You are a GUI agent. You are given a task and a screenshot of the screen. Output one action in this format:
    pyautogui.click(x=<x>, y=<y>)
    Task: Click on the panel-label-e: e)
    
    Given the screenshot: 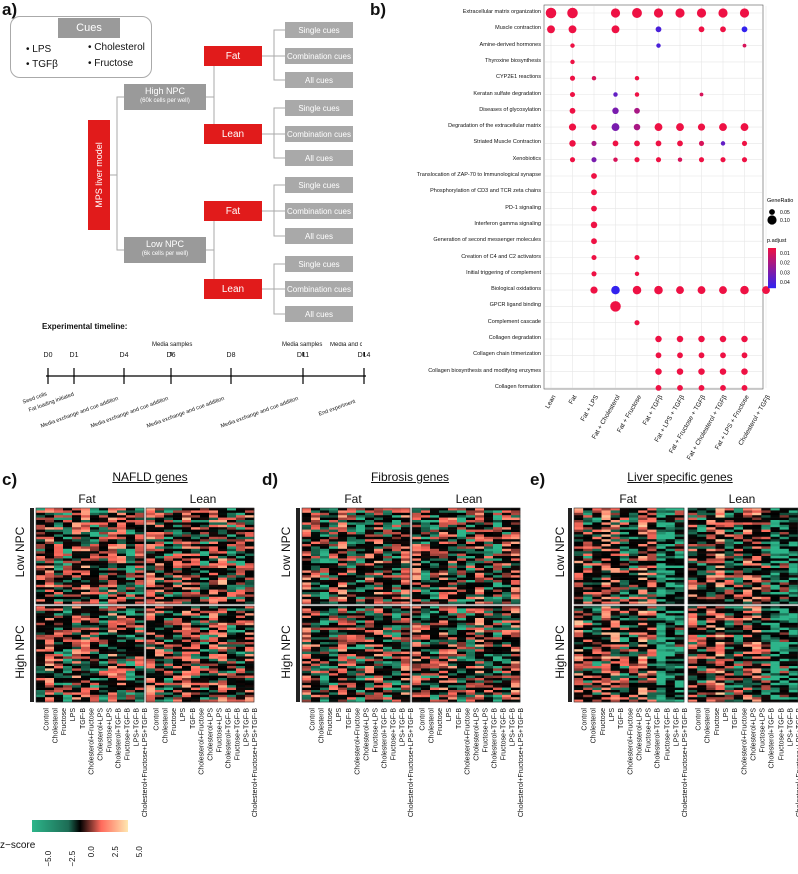 What is the action you would take?
    pyautogui.click(x=538, y=479)
    